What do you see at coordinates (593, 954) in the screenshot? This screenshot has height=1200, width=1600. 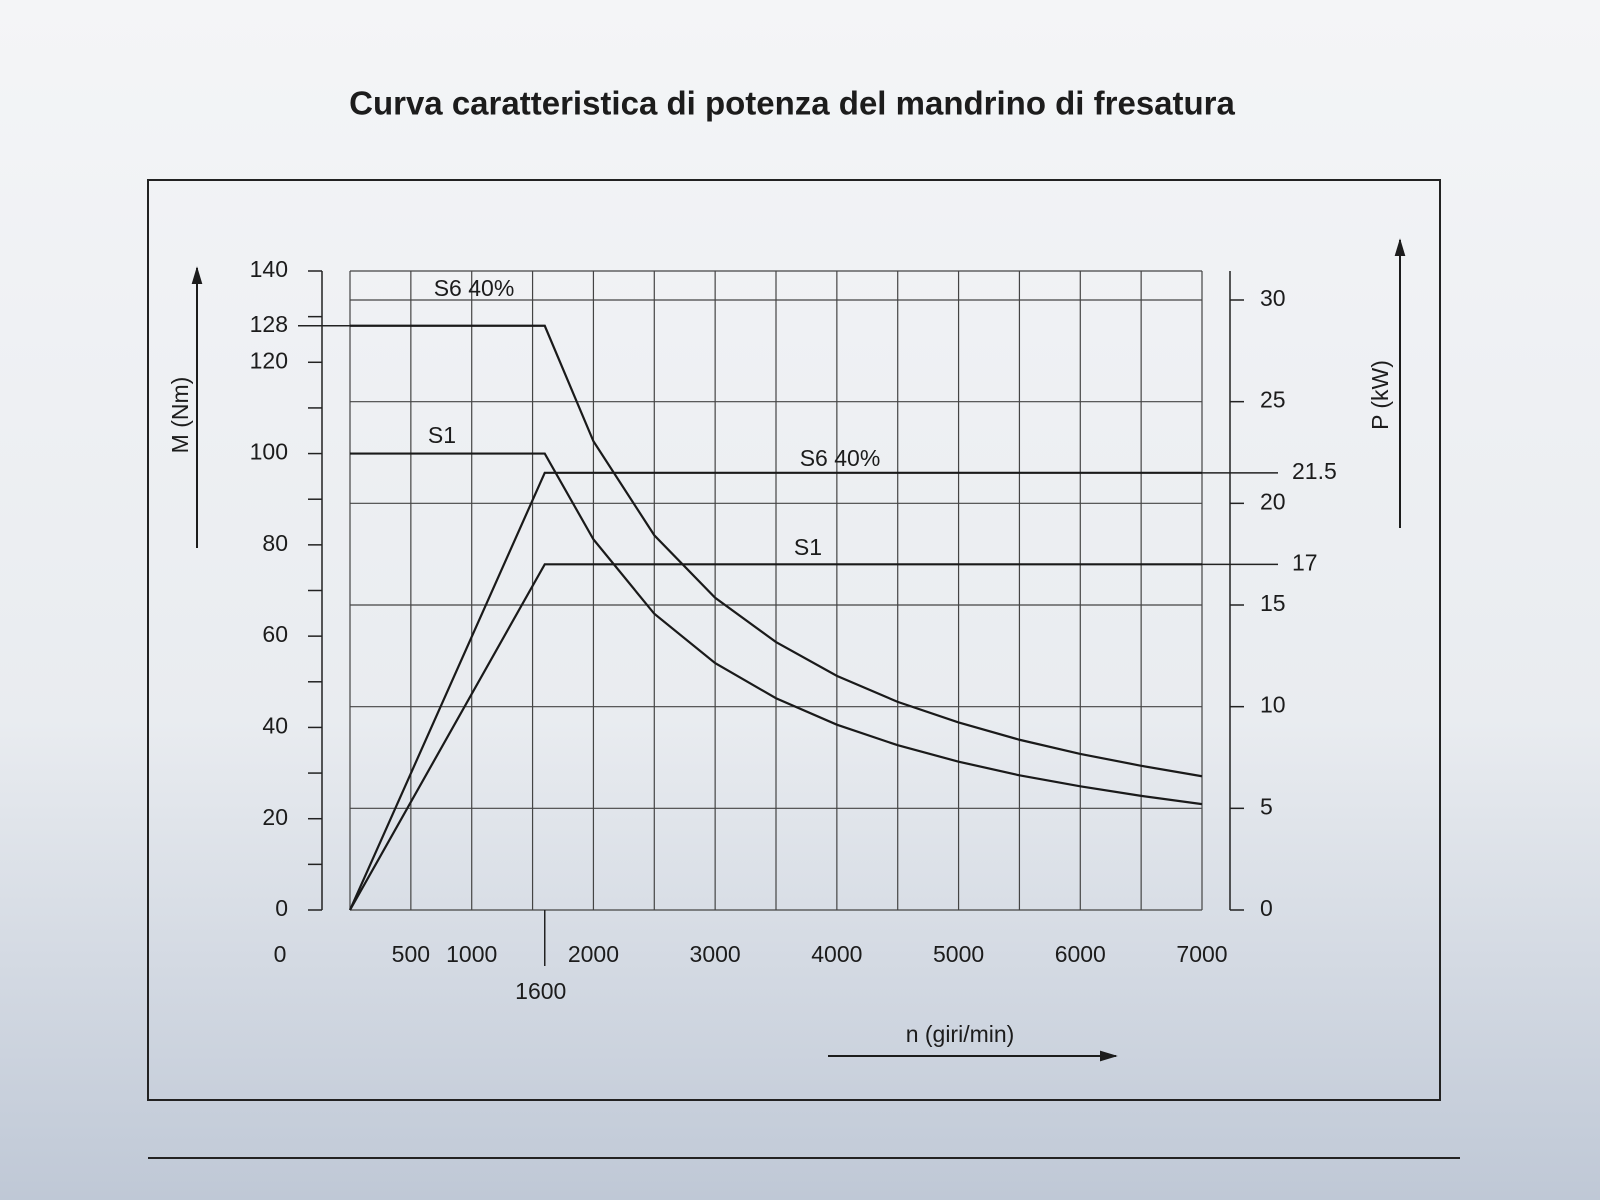 I see `x-tick-label: 2000` at bounding box center [593, 954].